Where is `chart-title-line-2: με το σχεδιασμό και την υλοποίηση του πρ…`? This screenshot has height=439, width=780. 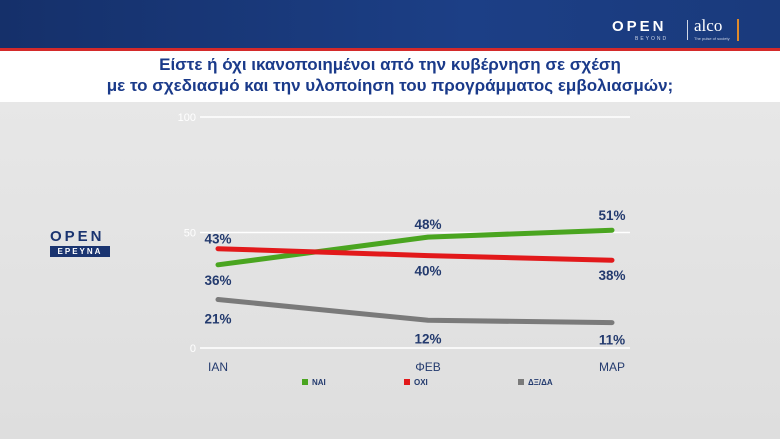
chart-title-line-2: με το σχεδιασμό και την υλοποίηση του πρ… is located at coordinates (390, 85).